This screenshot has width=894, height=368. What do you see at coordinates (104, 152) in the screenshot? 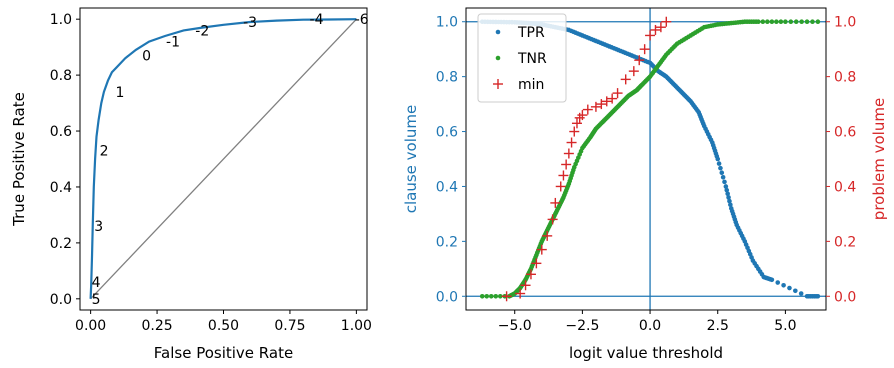
I see `roc-threshold-label: 2` at bounding box center [104, 152].